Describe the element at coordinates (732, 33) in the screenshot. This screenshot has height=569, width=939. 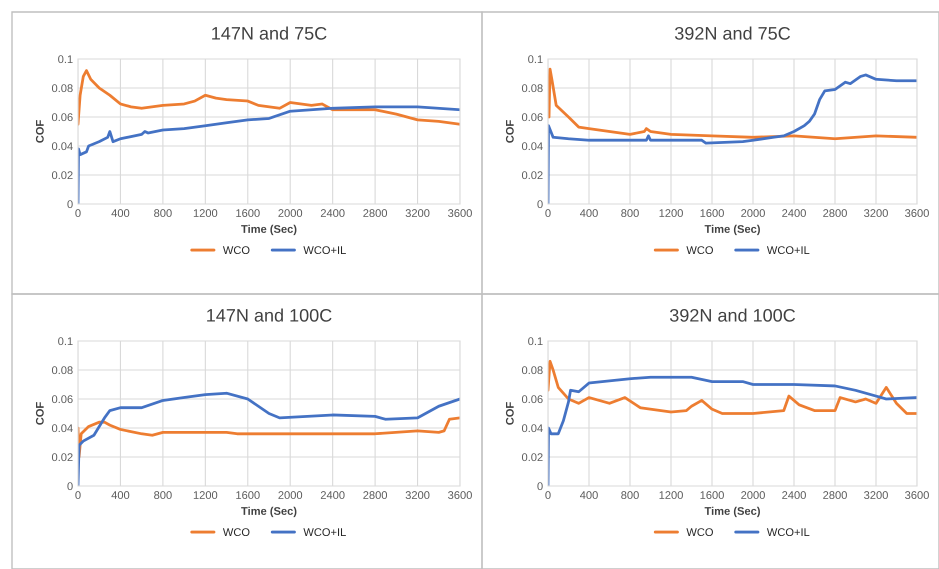
I see `chart-title: 392N and 75C` at that location.